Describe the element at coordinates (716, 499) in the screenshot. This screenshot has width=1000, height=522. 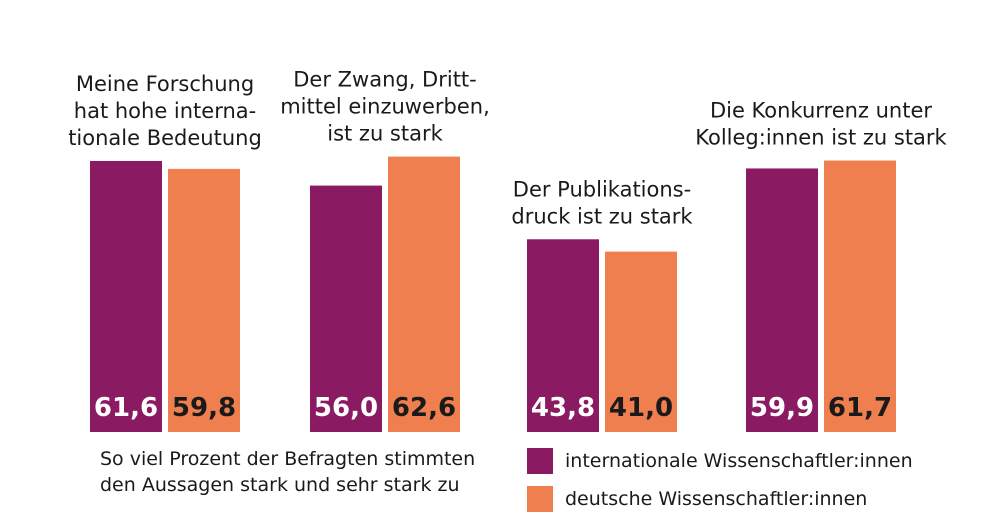
I see `legend-label-german: deutsche Wissenschaftler:innen` at that location.